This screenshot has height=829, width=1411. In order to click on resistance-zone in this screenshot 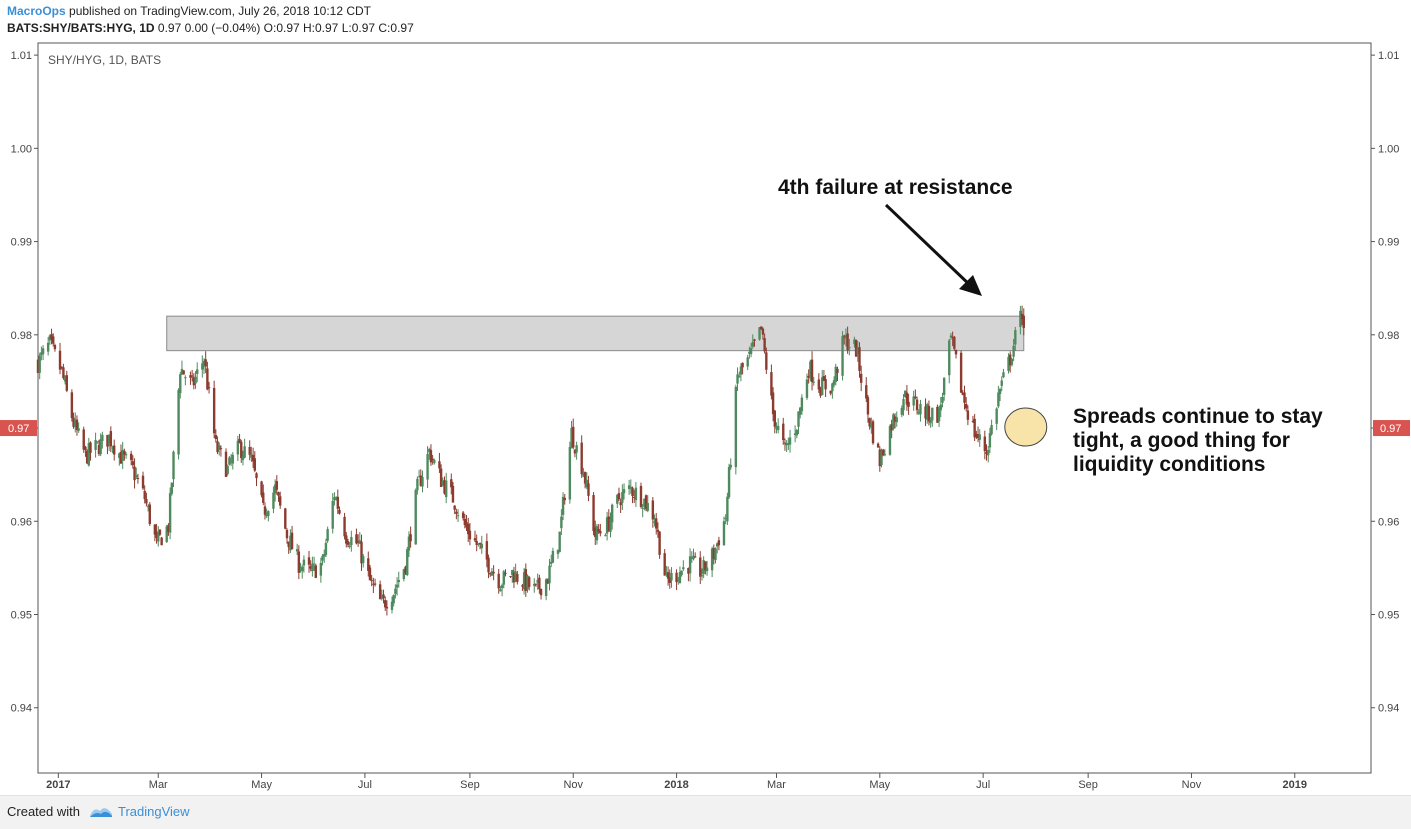, I will do `click(595, 333)`.